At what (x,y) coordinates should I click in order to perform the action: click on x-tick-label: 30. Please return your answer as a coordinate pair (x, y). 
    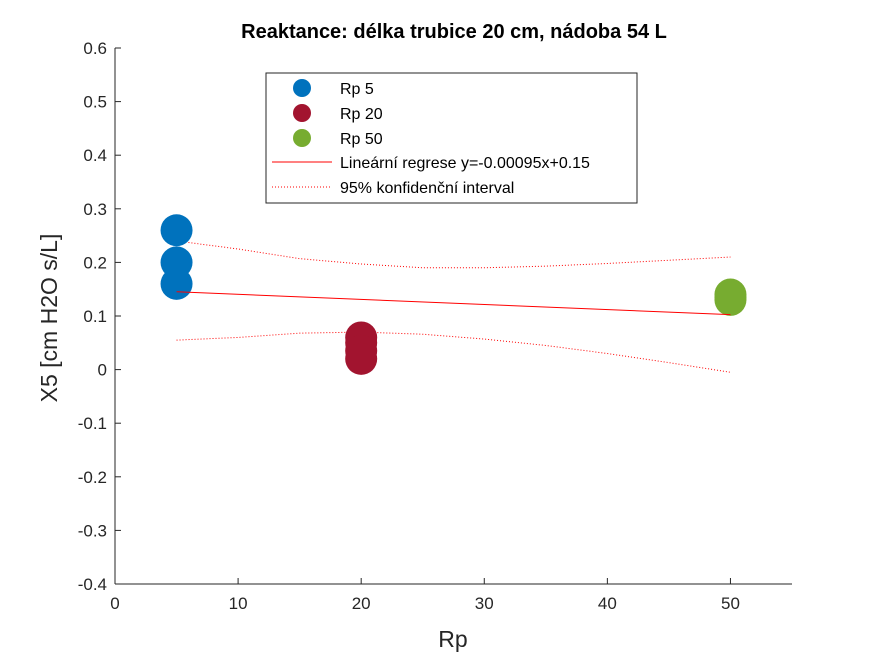
    Looking at the image, I should click on (484, 603).